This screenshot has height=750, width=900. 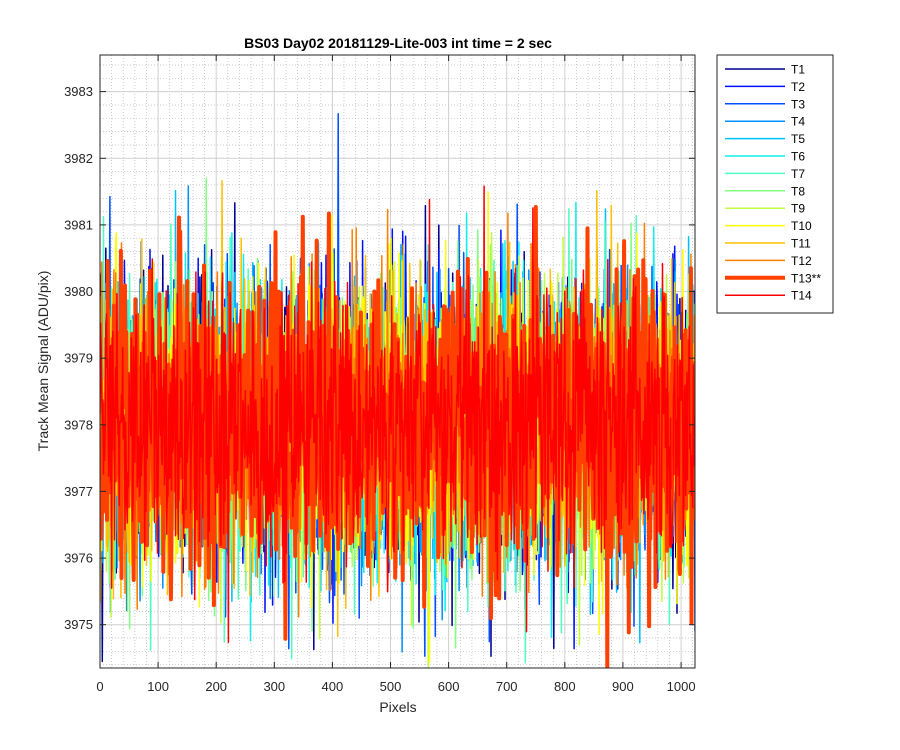 What do you see at coordinates (765, 87) in the screenshot?
I see `legend-item: T2` at bounding box center [765, 87].